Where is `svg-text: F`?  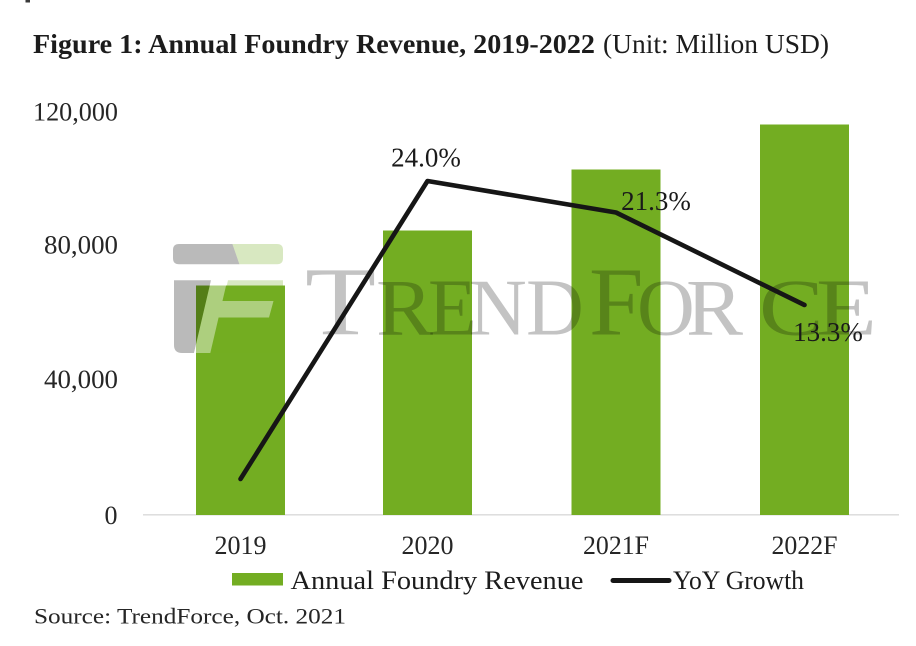 svg-text: F is located at coordinates (616, 303).